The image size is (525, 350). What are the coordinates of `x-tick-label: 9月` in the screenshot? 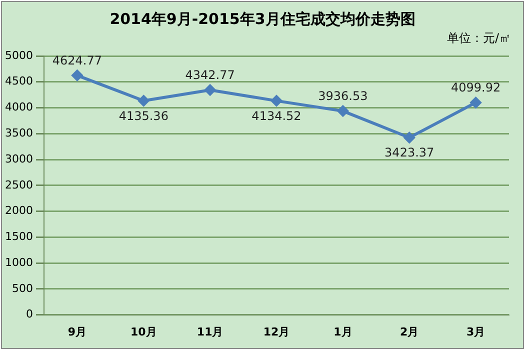 It's located at (77, 331).